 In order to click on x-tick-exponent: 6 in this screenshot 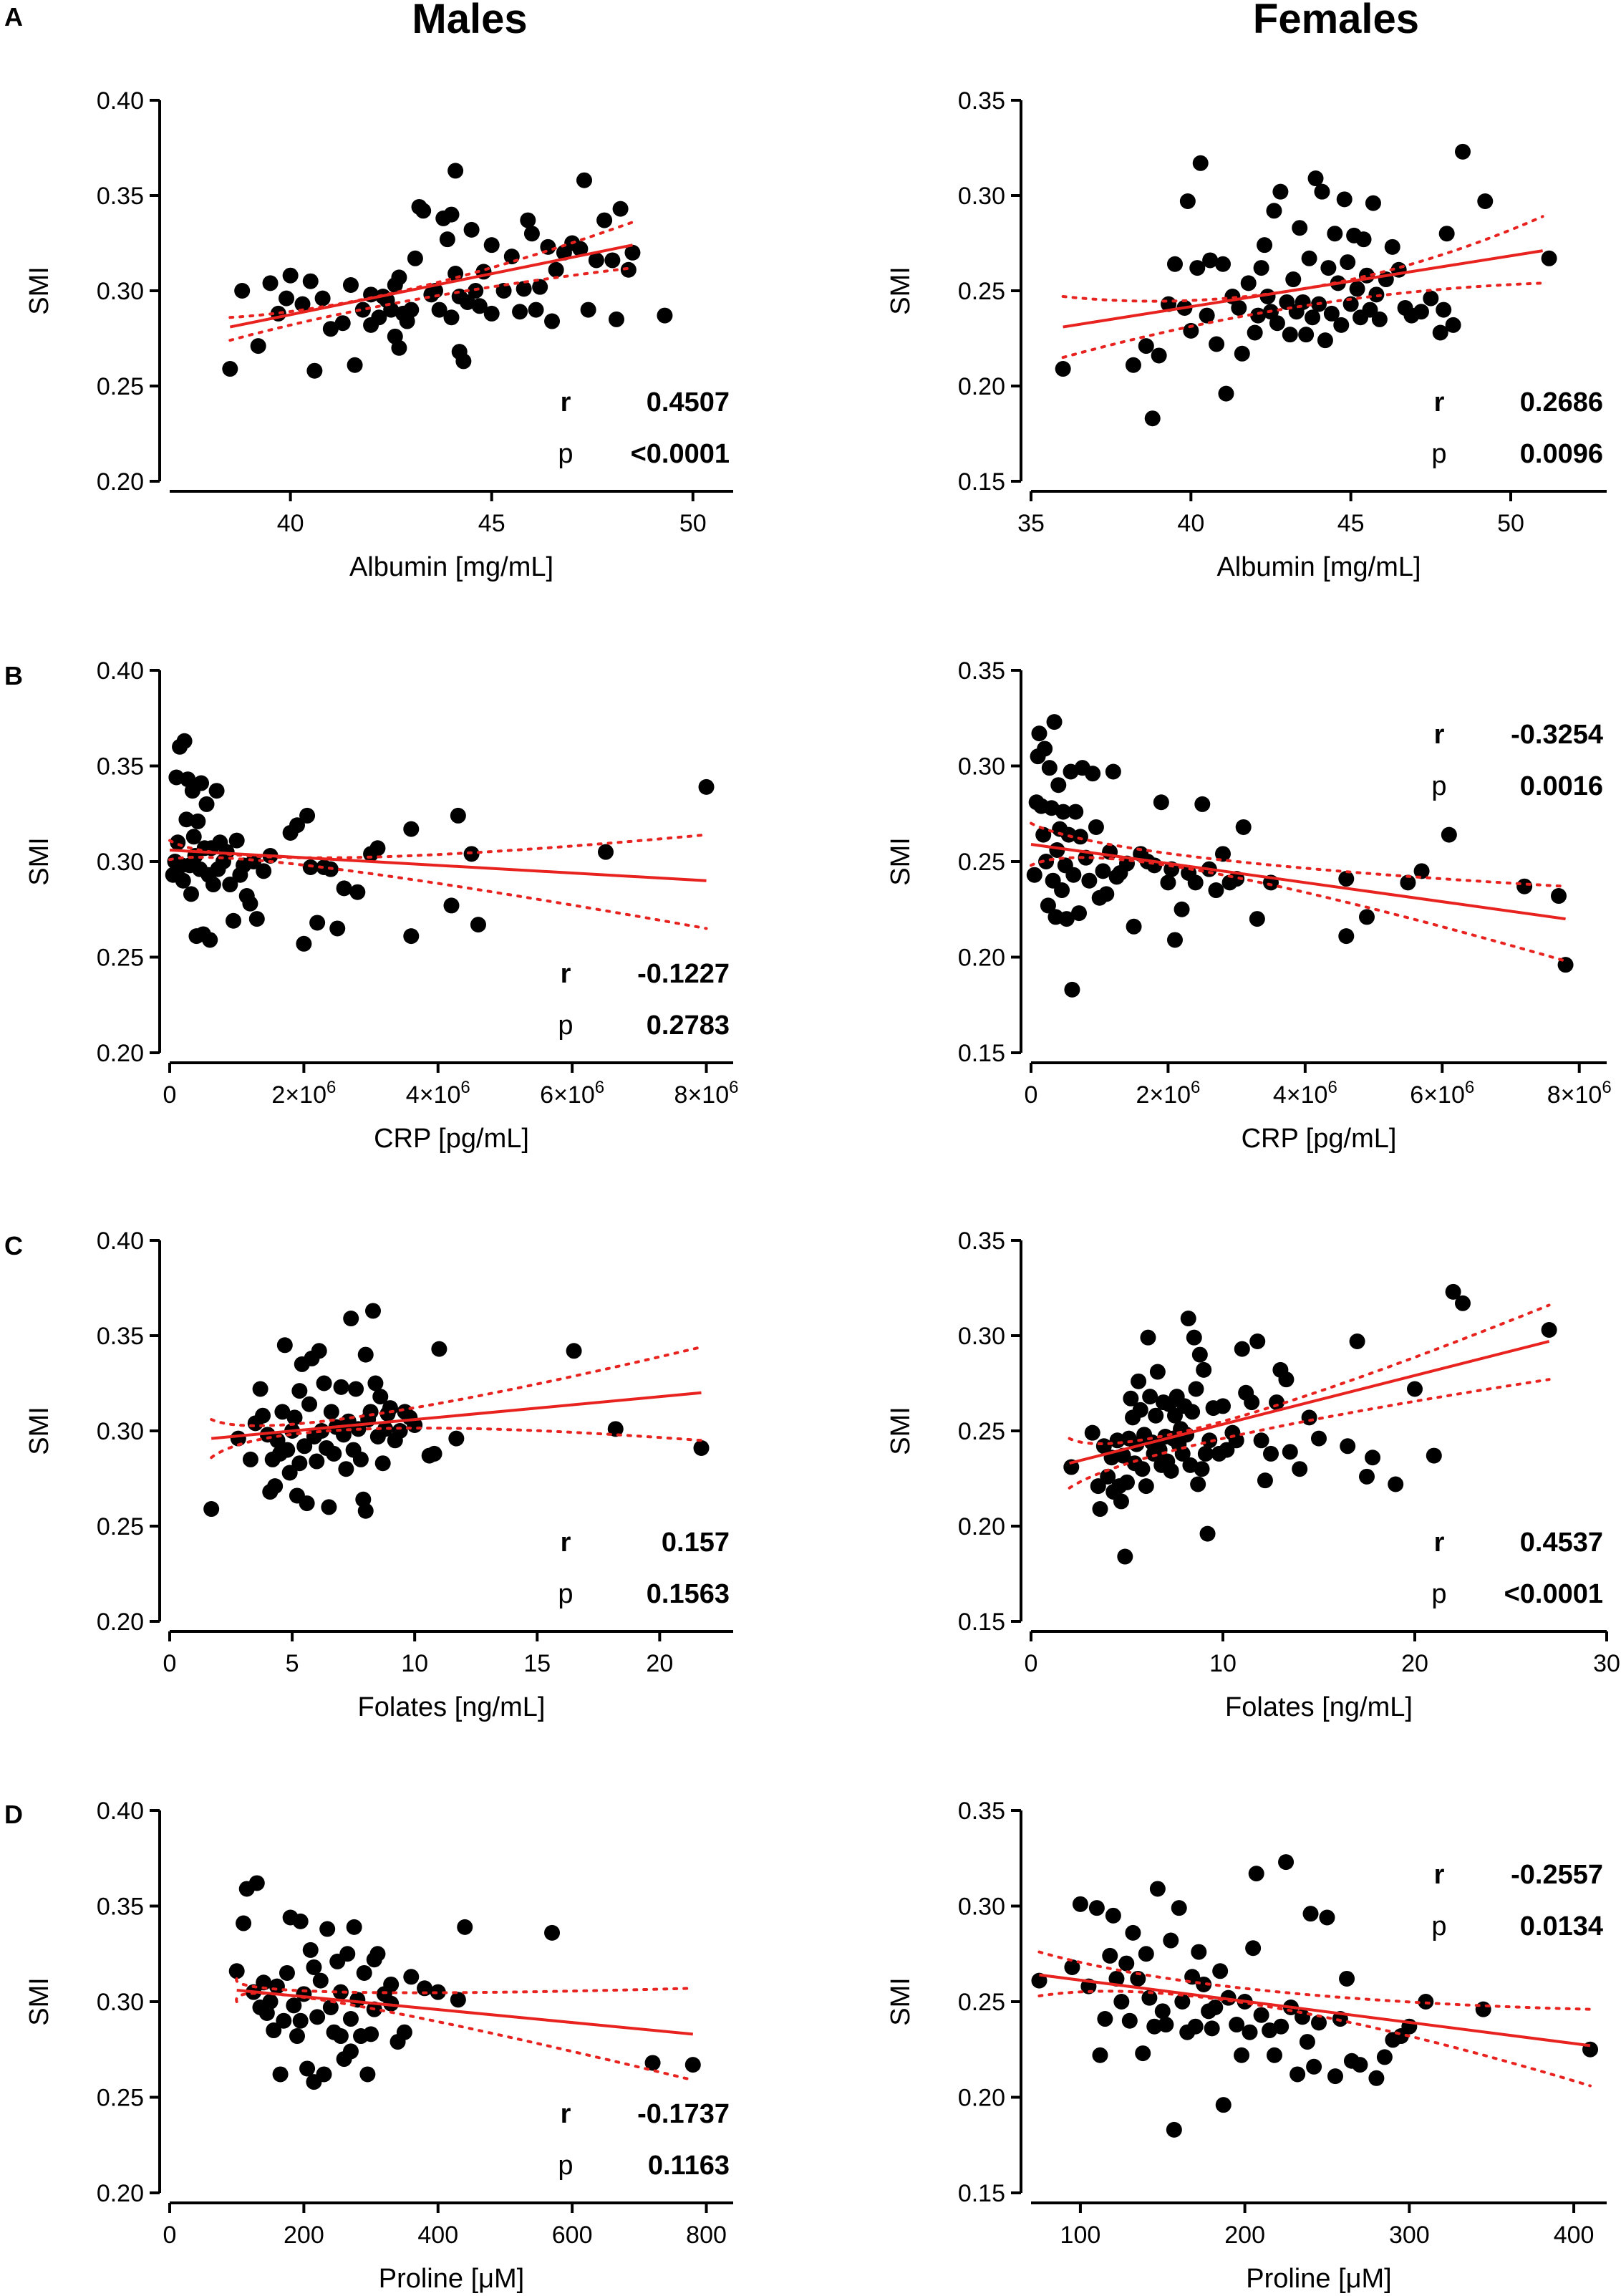, I will do `click(465, 1087)`.